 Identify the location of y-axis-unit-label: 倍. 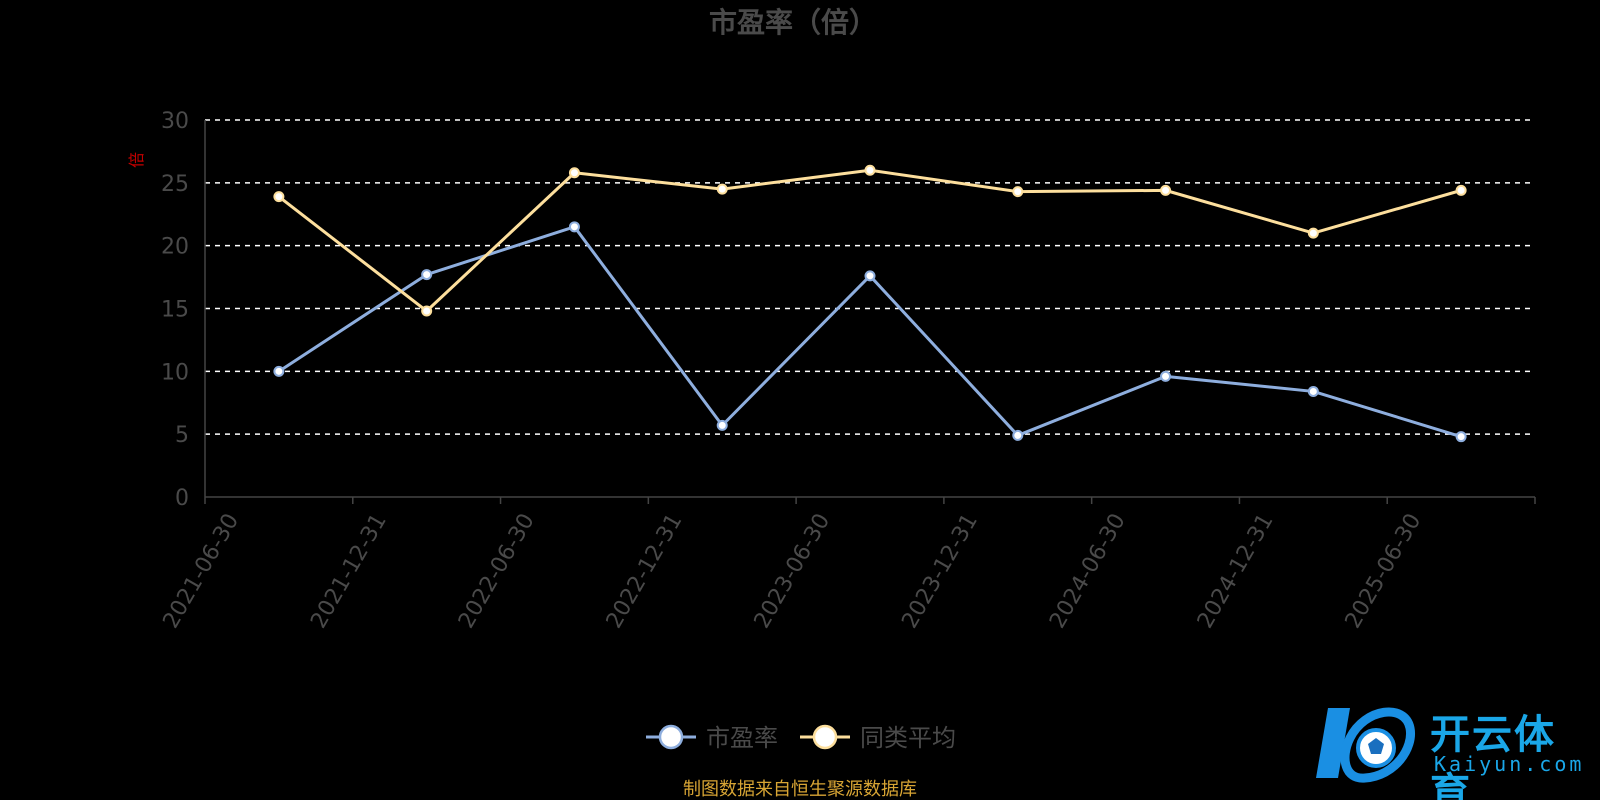
(136, 160).